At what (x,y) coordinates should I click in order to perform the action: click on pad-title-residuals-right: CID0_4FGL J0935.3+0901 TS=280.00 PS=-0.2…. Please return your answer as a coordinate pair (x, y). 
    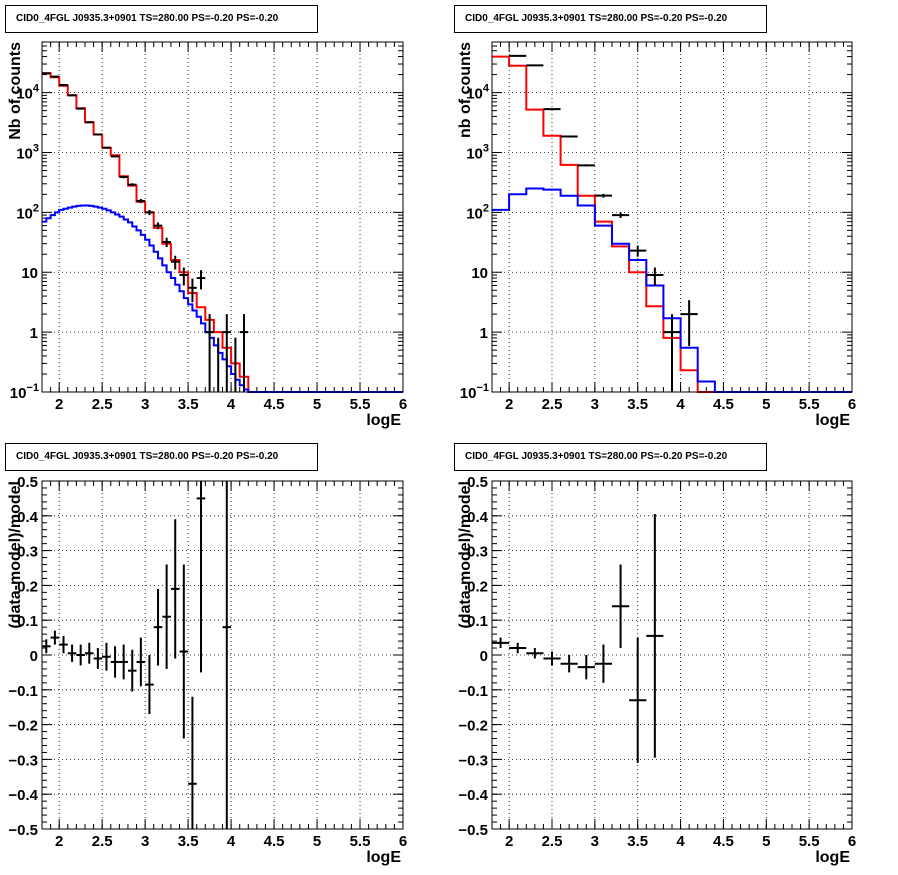
    Looking at the image, I should click on (610, 457).